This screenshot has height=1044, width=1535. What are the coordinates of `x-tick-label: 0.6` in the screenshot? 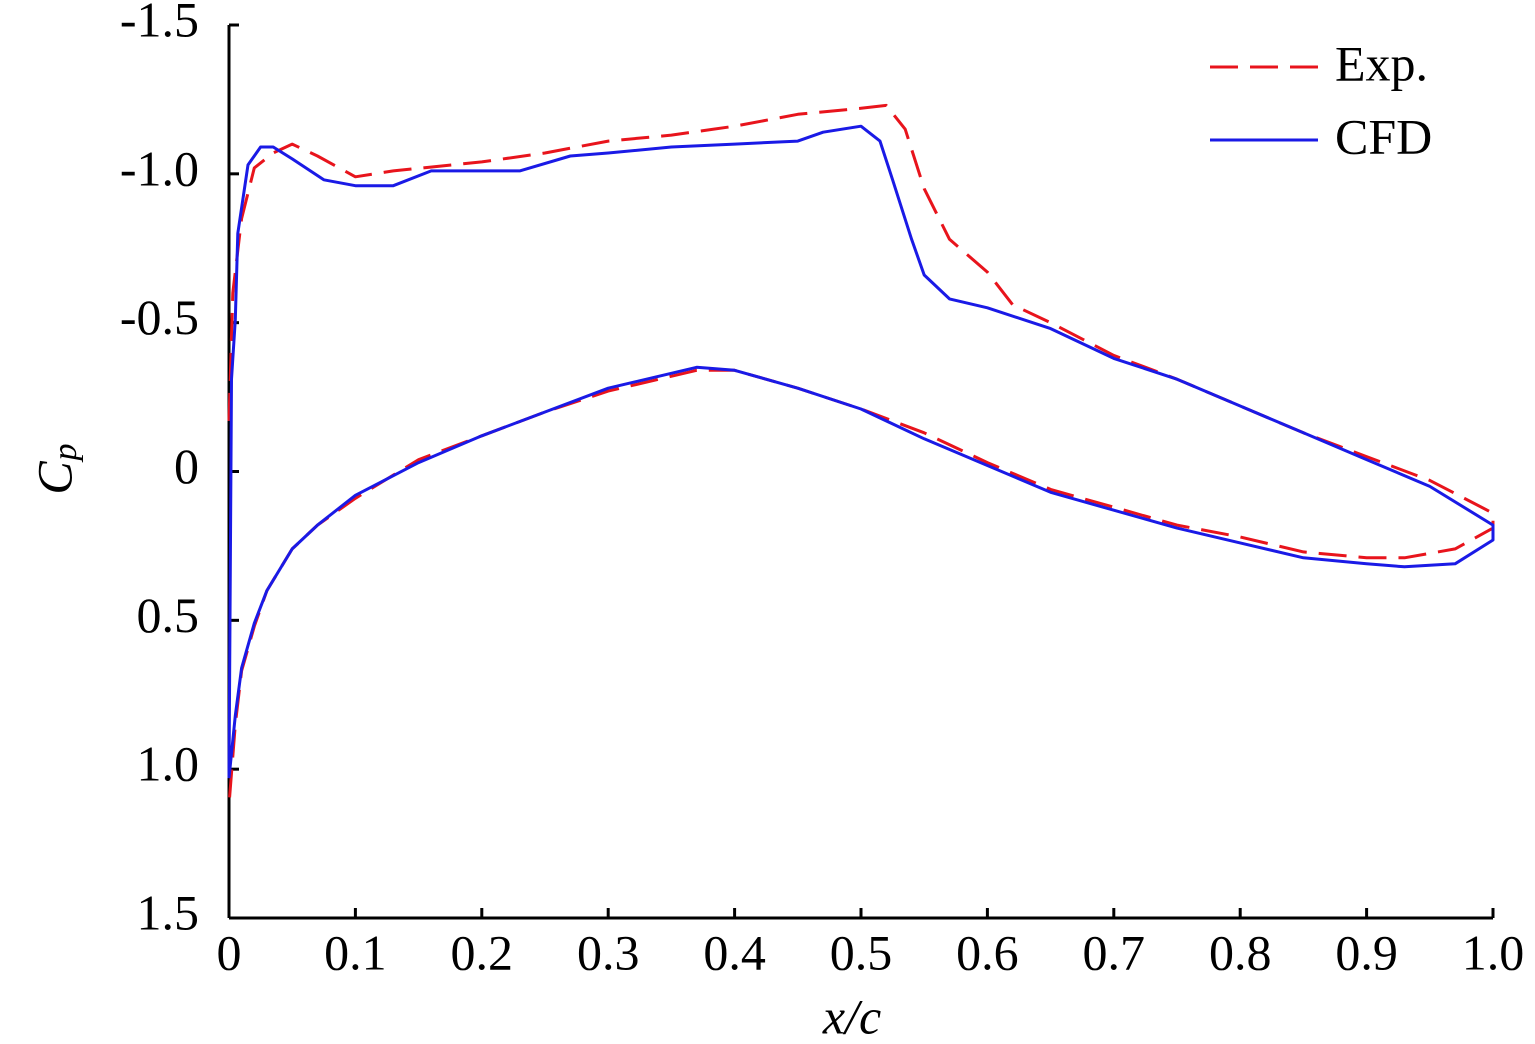 It's located at (987, 952).